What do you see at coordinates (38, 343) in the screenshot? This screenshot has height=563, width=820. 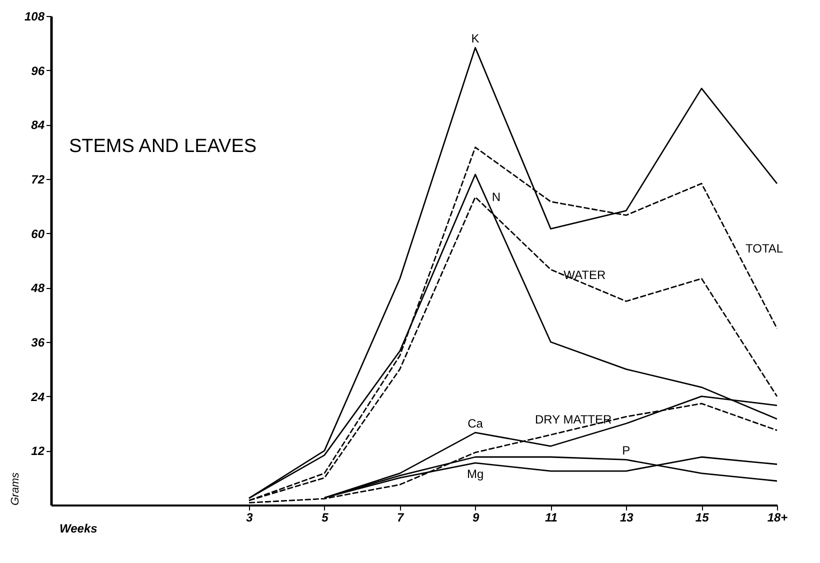 I see `y-tick-label: 36` at bounding box center [38, 343].